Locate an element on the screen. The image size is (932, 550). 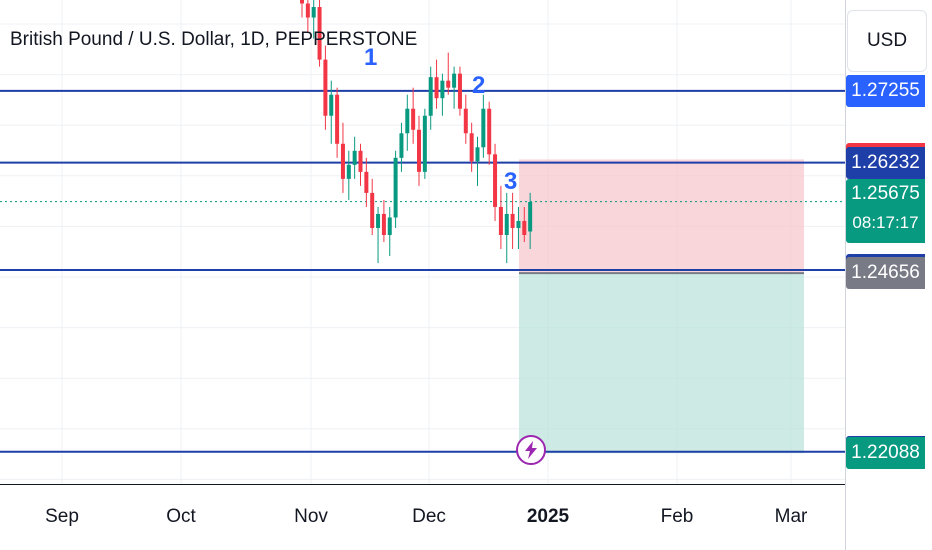
bolt-icon is located at coordinates (531, 450).